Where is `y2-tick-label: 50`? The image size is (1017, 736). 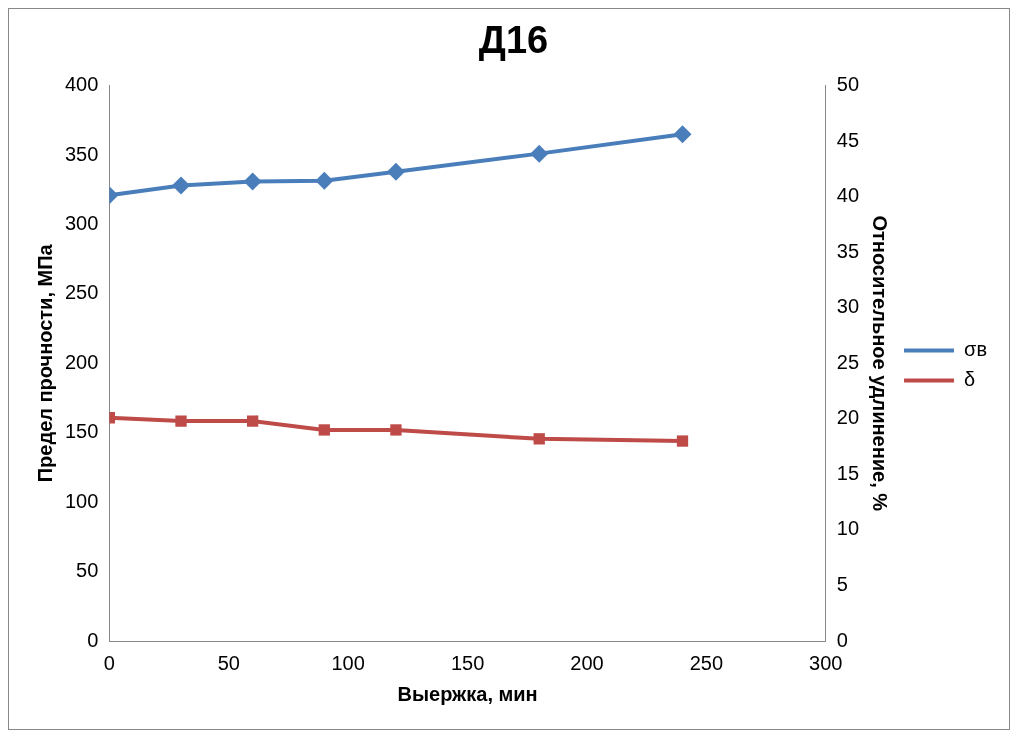 y2-tick-label: 50 is located at coordinates (848, 84).